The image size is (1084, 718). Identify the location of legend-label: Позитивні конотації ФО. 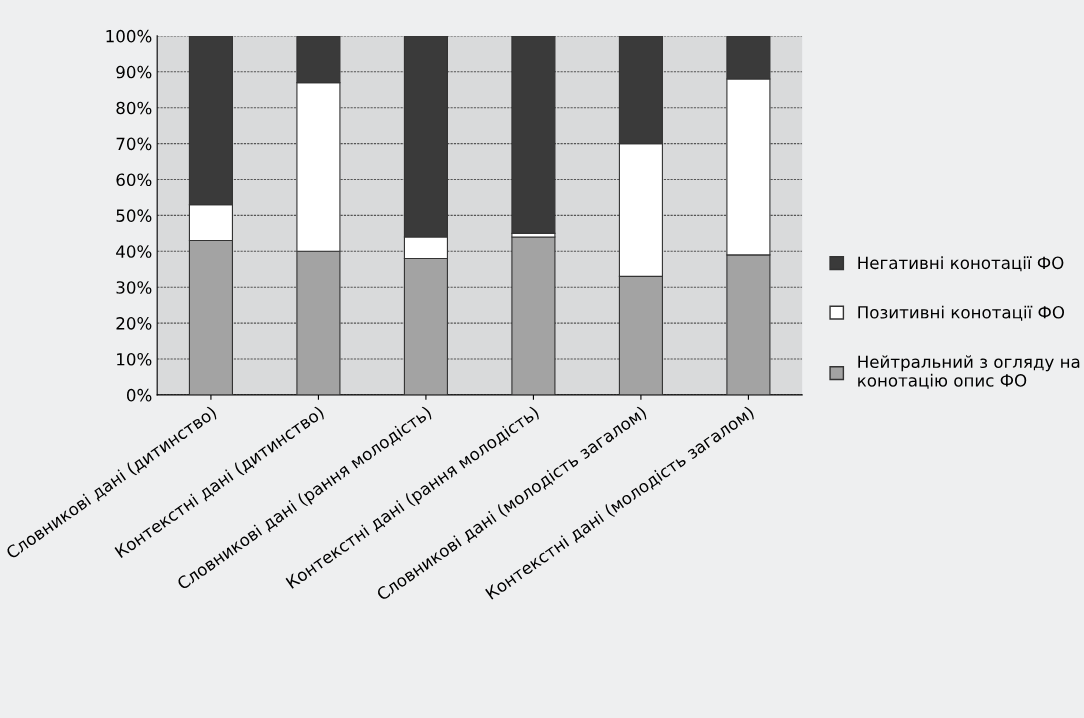
(961, 313).